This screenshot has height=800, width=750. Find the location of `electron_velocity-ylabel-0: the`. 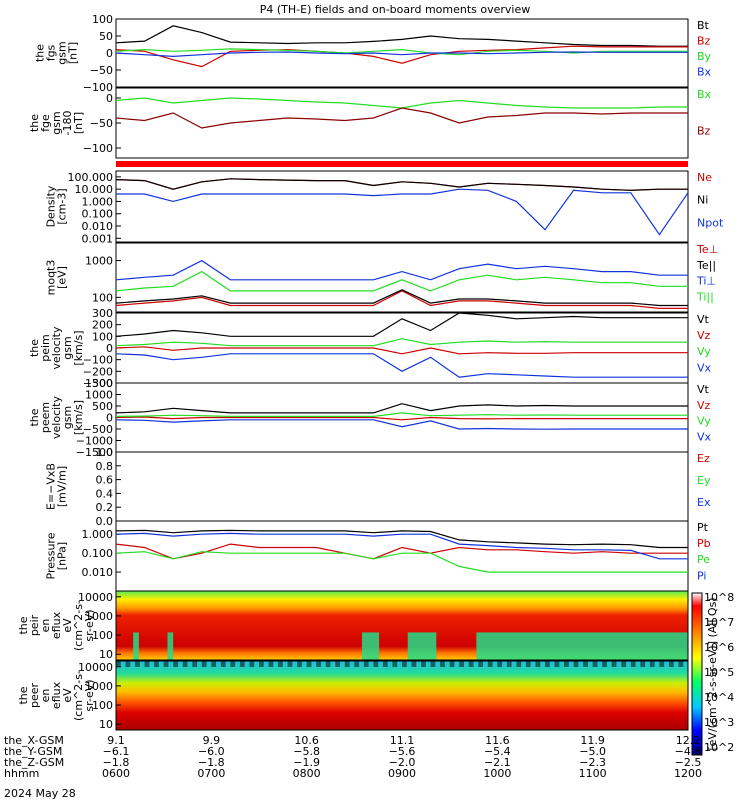

electron_velocity-ylabel-0: the is located at coordinates (34, 417).